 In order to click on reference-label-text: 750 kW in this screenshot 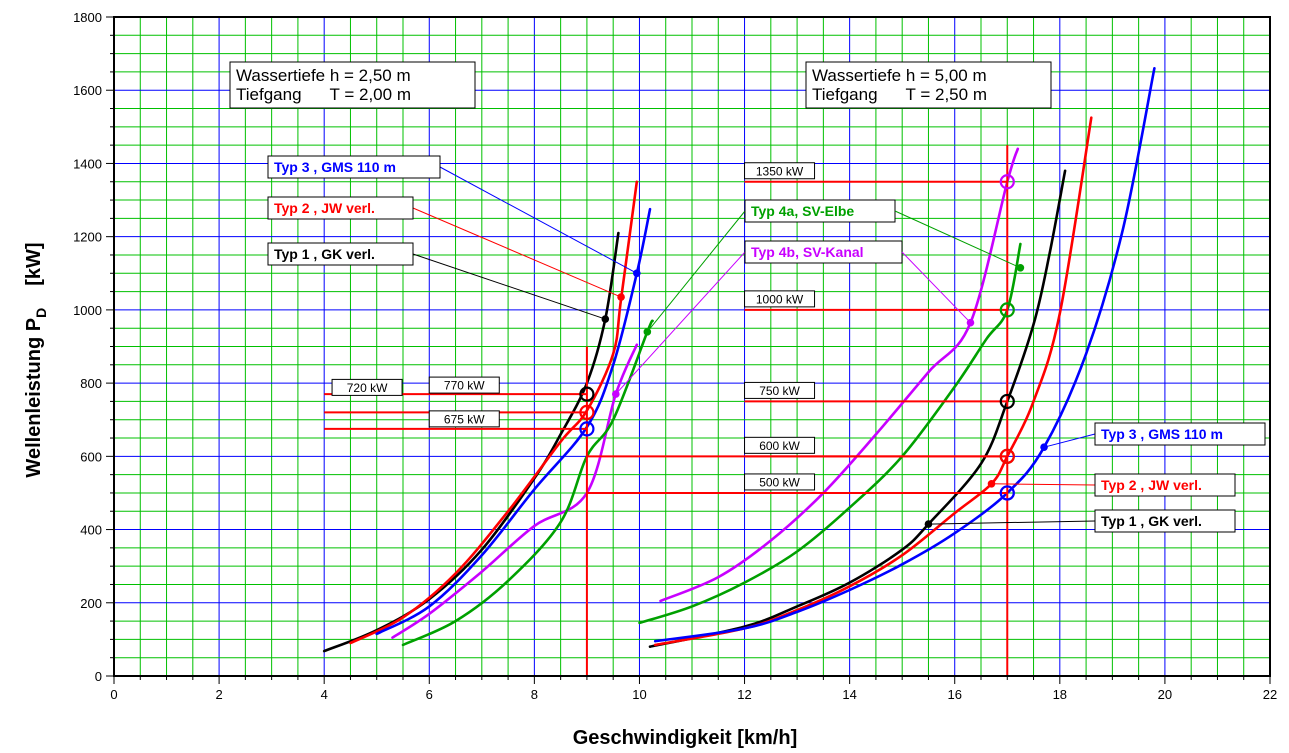, I will do `click(779, 391)`.